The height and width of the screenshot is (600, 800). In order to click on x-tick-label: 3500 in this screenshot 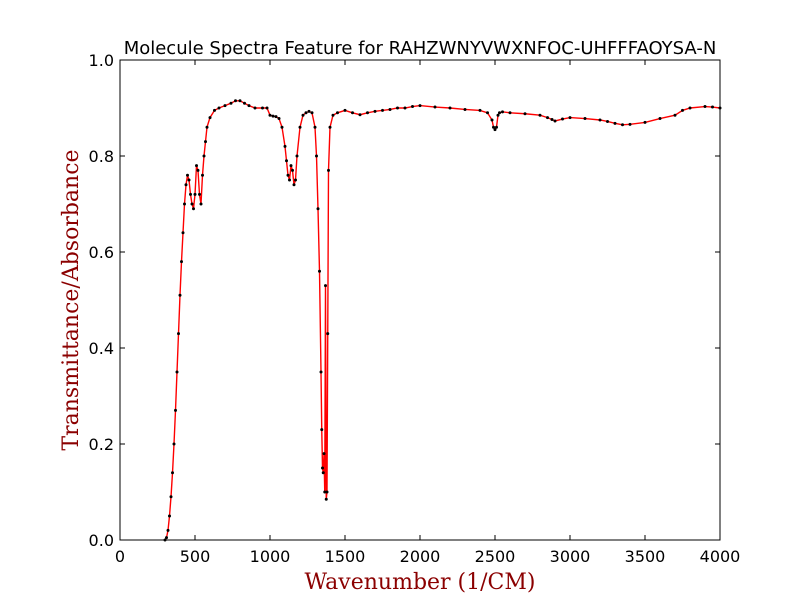, I will do `click(645, 556)`.